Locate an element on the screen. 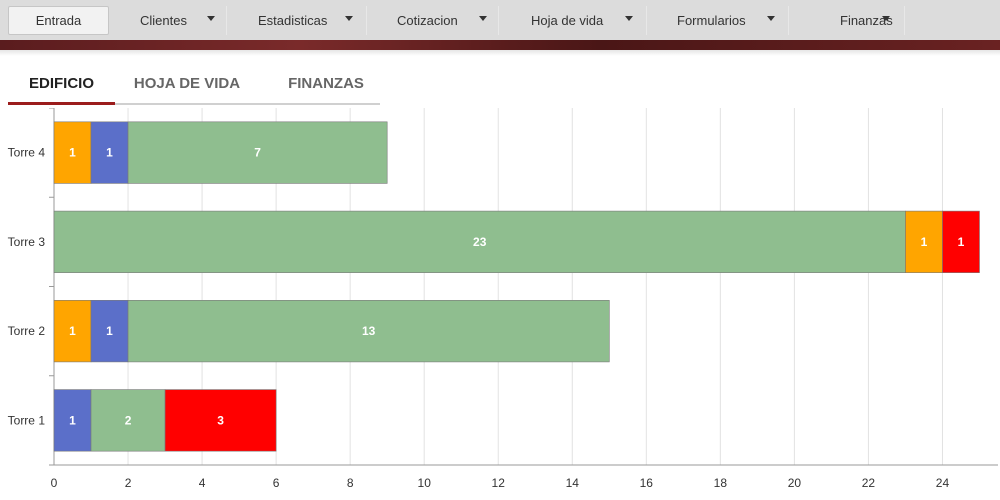 The height and width of the screenshot is (500, 1000). category-label: Torre 2 is located at coordinates (27, 331).